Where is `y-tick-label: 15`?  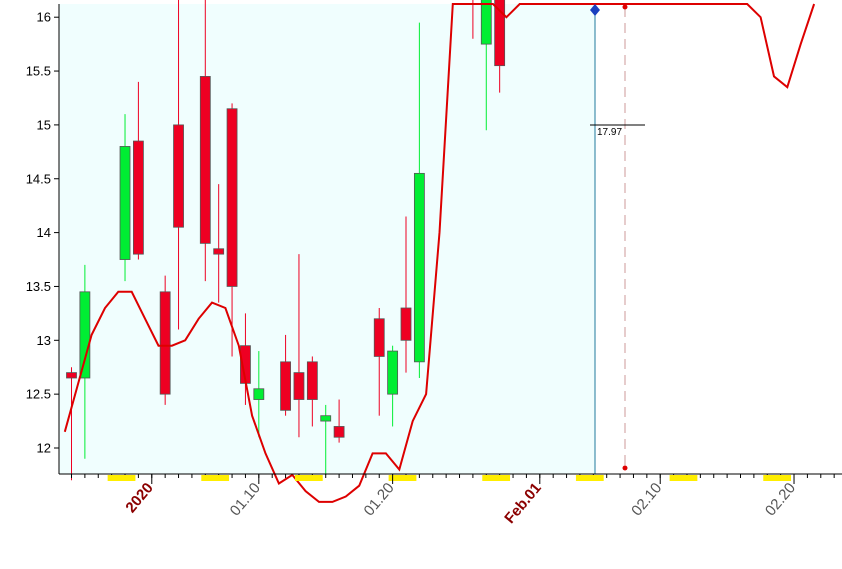
y-tick-label: 15 is located at coordinates (44, 124).